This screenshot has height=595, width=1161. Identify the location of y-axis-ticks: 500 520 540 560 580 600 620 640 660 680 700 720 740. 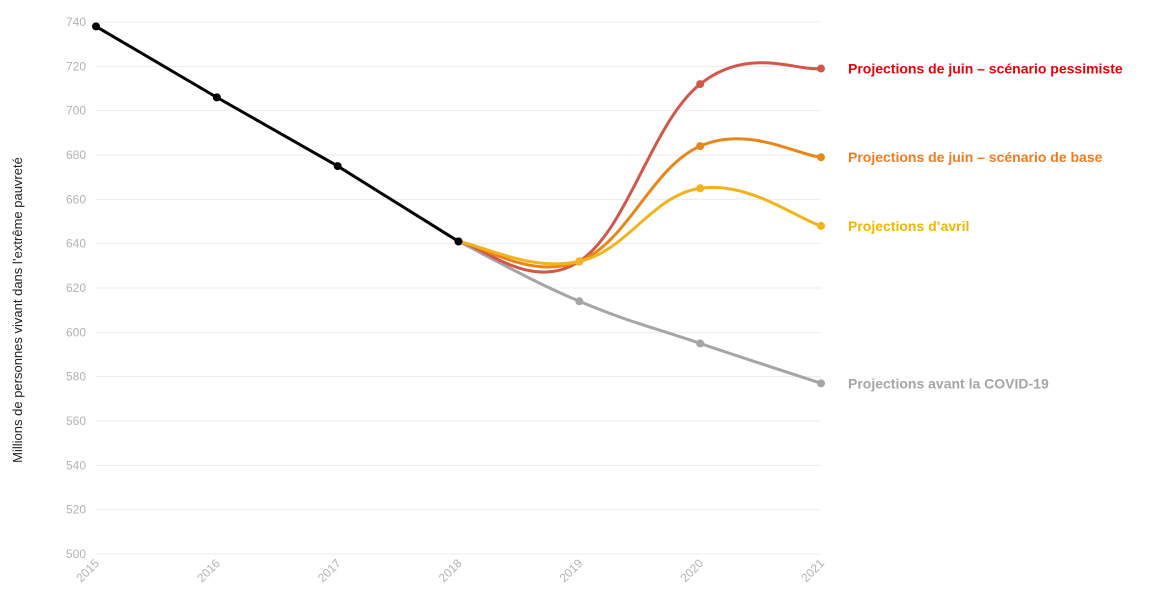
(76, 288).